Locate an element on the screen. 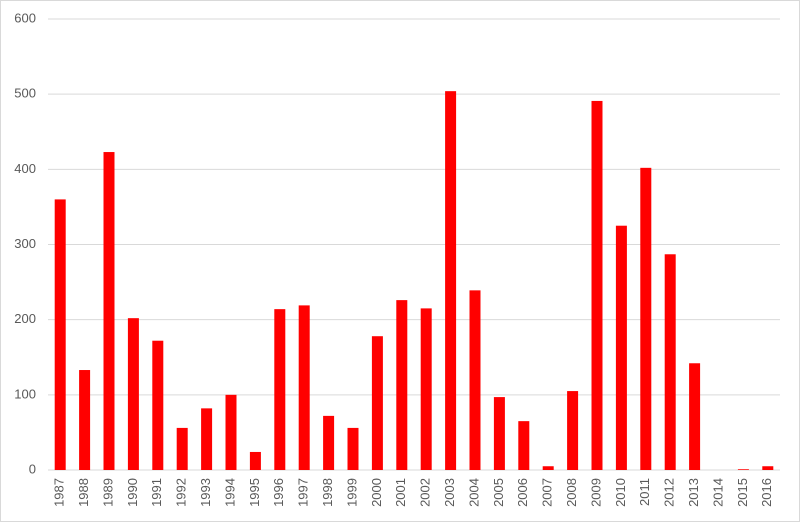 Image resolution: width=800 pixels, height=522 pixels. x-tick-label: 1990 is located at coordinates (132, 492).